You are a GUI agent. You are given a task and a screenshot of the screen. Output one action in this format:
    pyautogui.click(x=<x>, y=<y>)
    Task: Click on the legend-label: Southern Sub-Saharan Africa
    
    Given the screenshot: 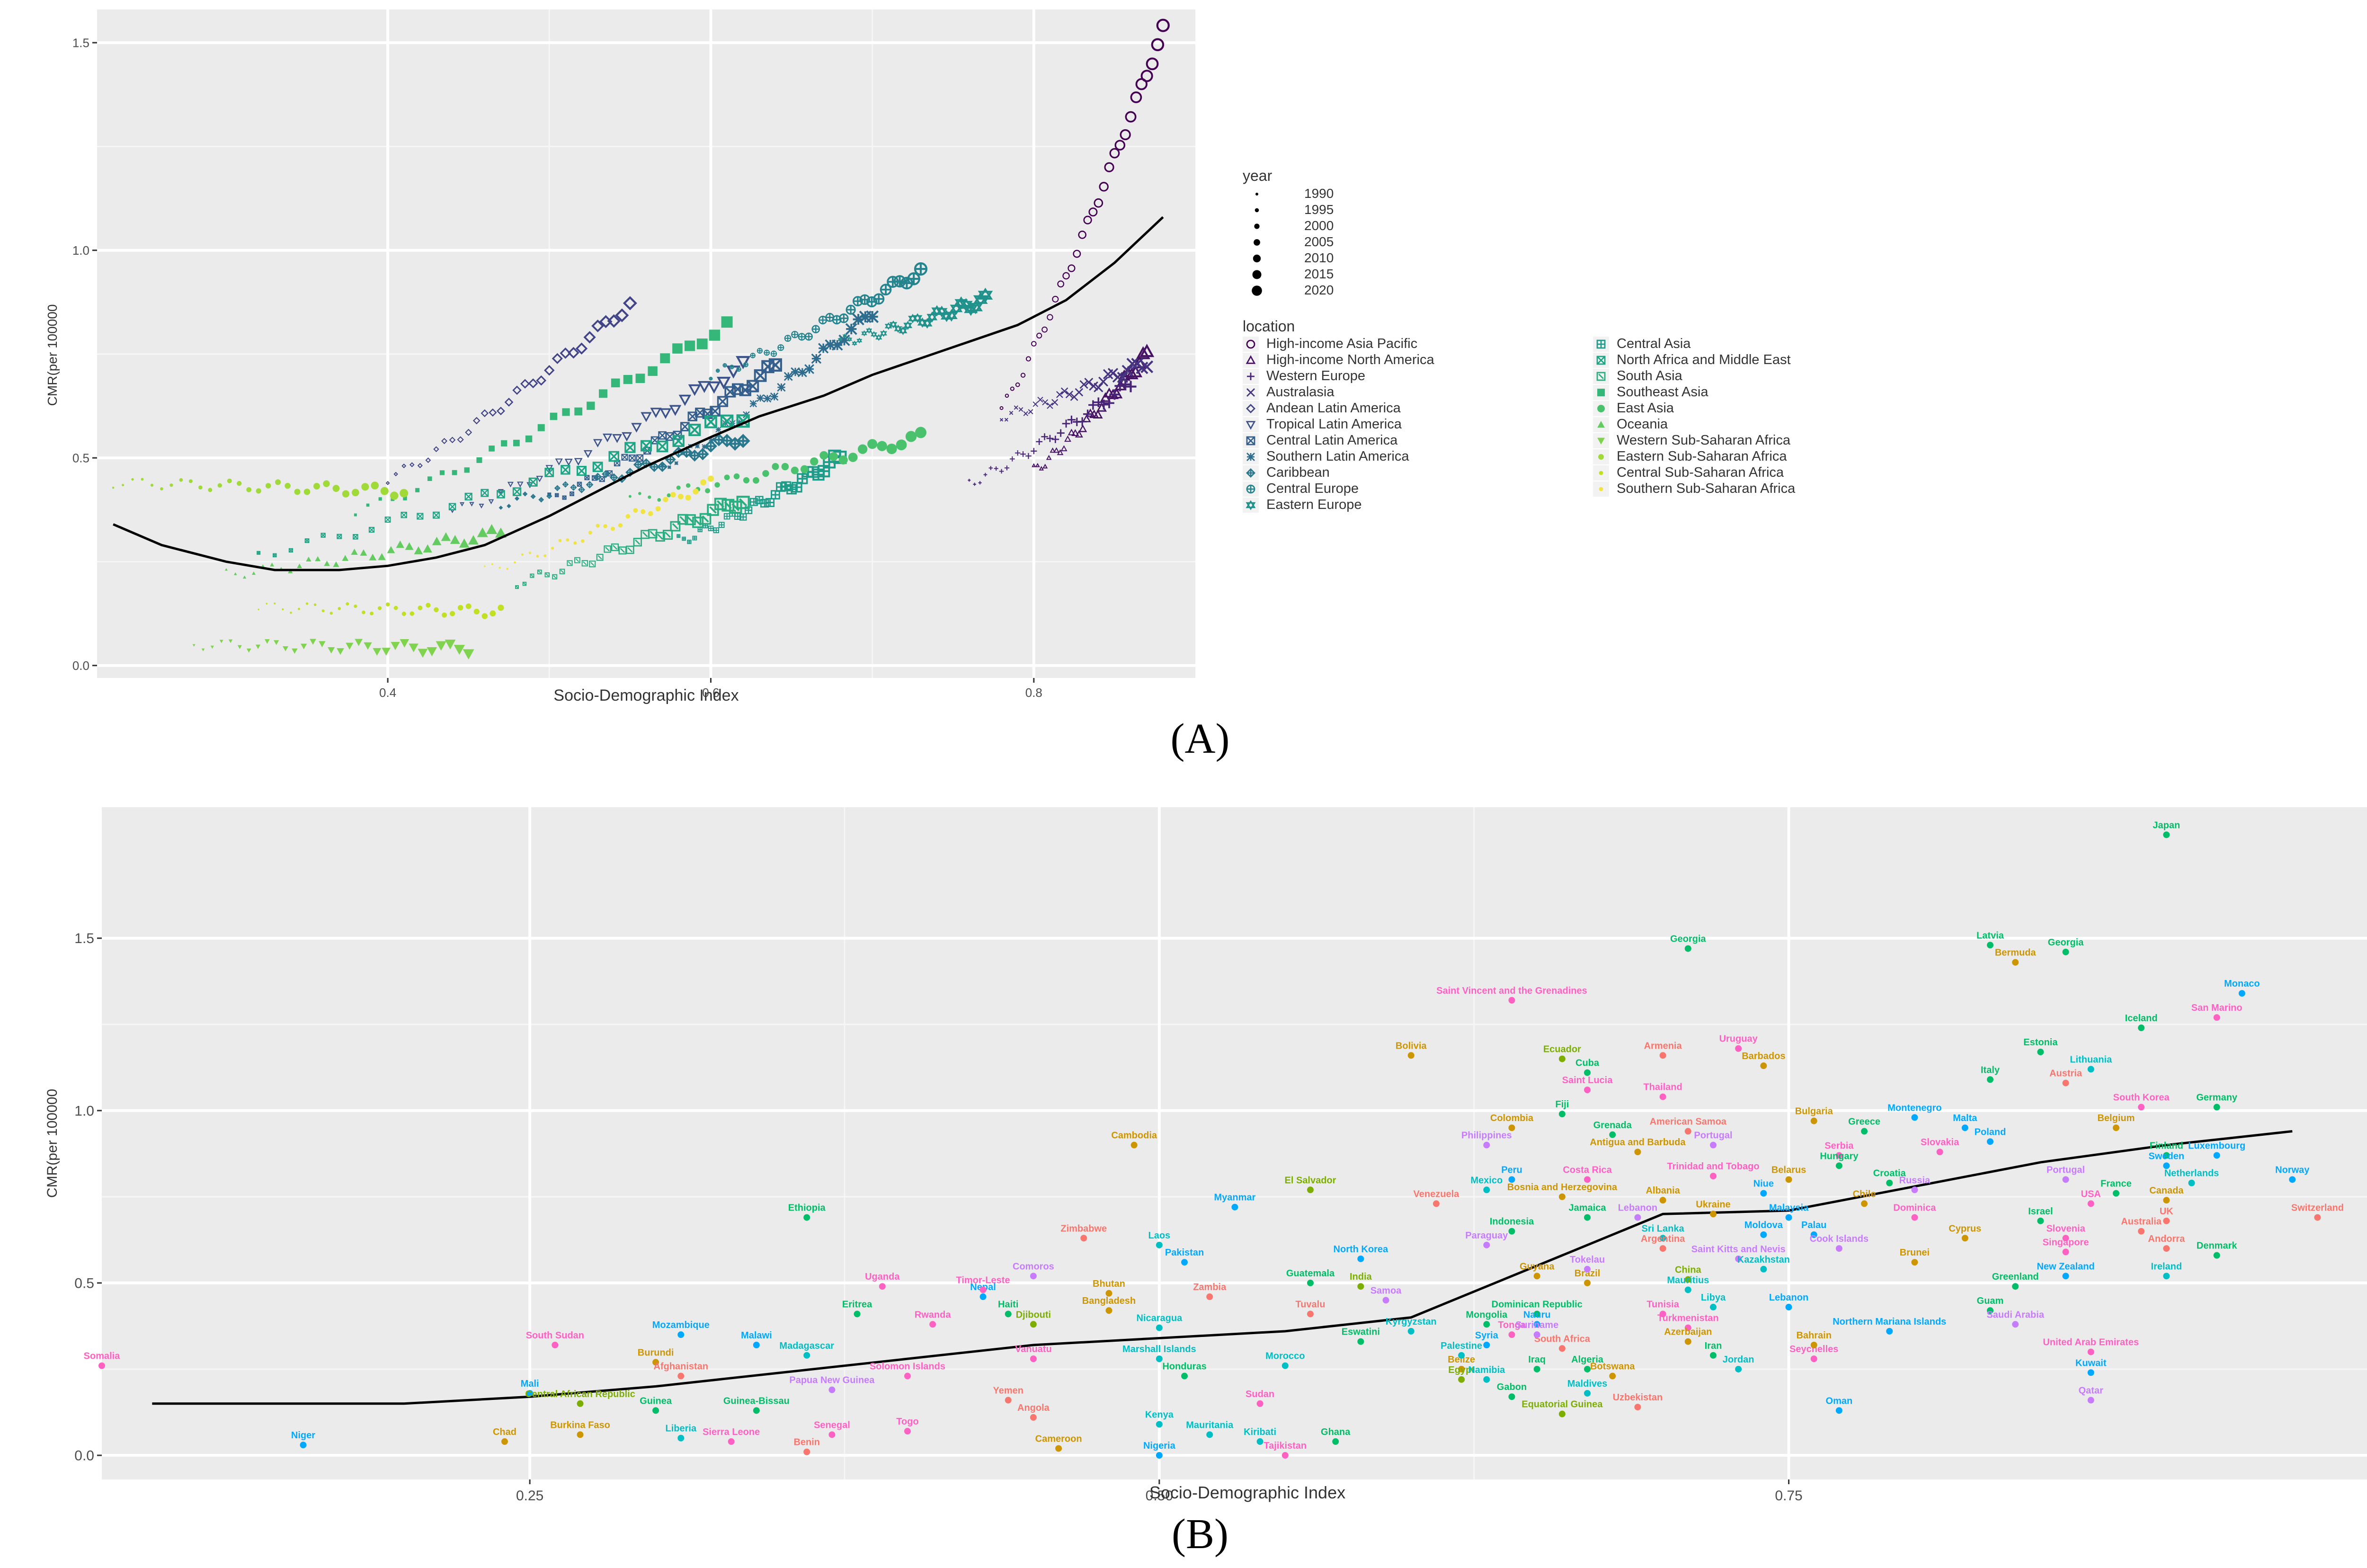 What is the action you would take?
    pyautogui.click(x=1706, y=488)
    